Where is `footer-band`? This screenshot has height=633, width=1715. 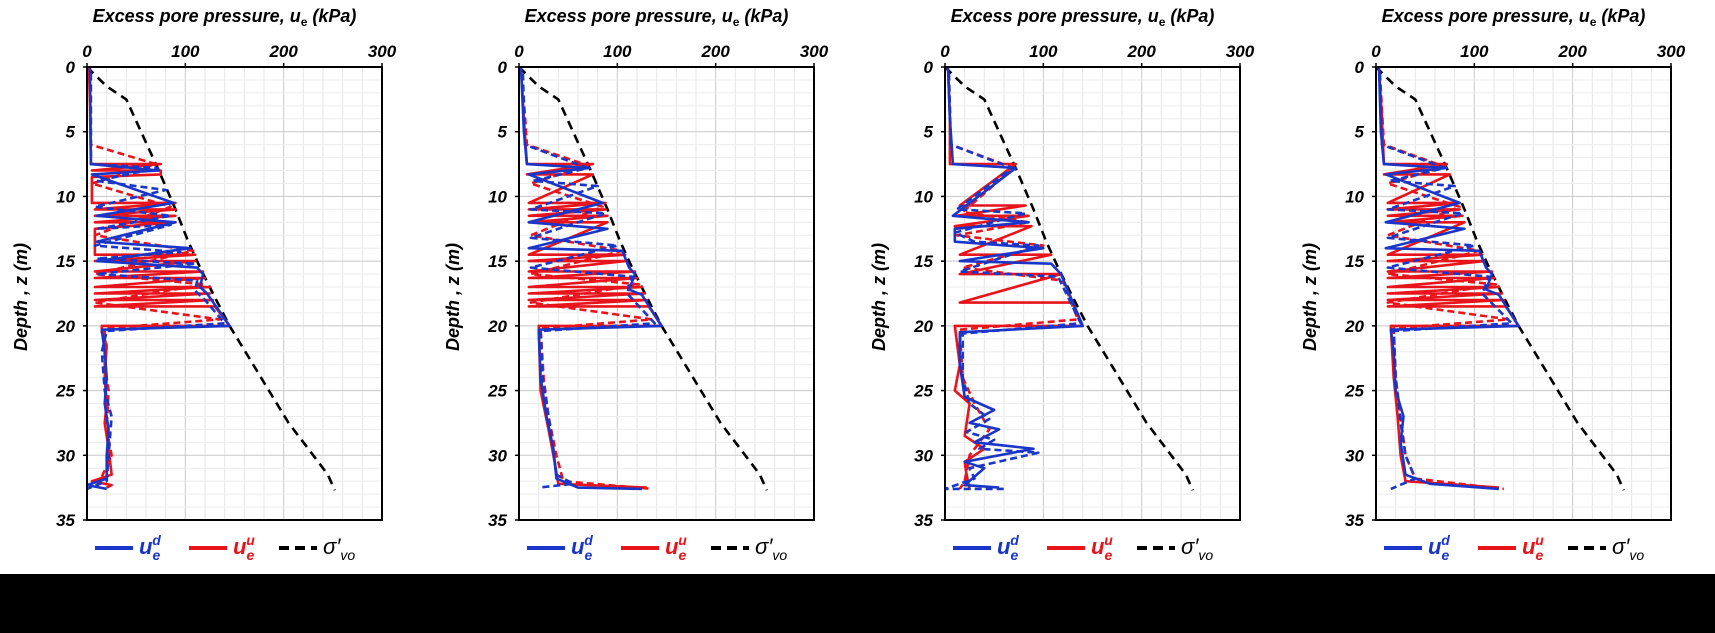 footer-band is located at coordinates (857, 603).